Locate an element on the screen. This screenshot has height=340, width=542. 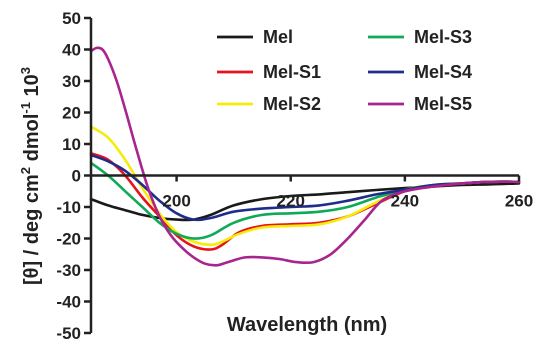
y-tick-label: 50 is located at coordinates (71, 18).